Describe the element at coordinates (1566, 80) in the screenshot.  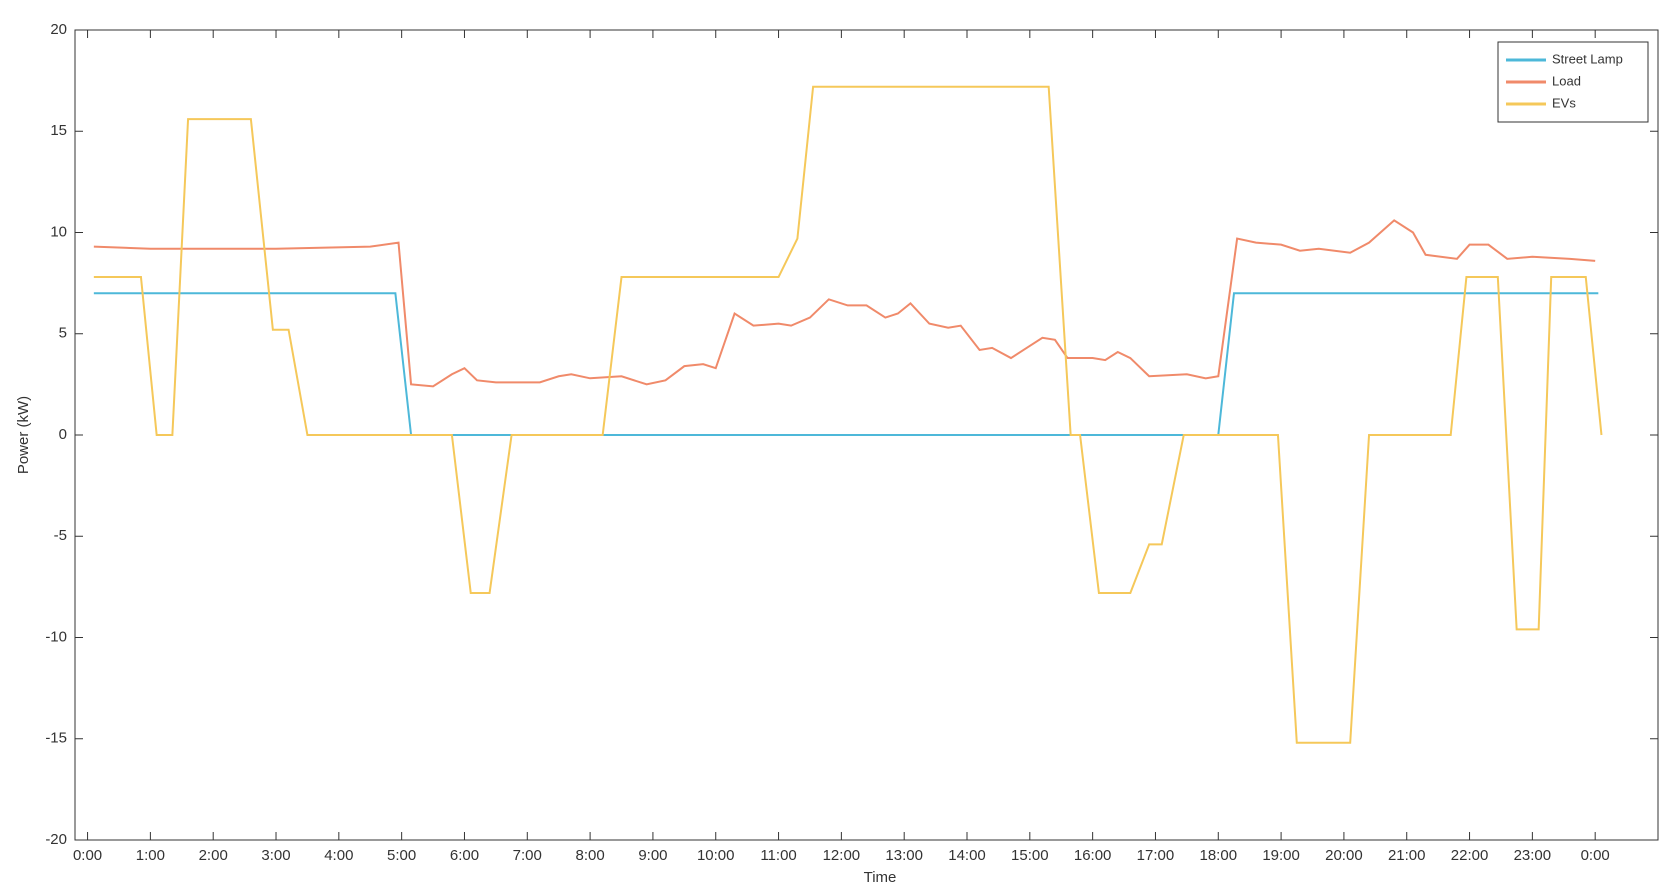
I see `legend-label: Load` at that location.